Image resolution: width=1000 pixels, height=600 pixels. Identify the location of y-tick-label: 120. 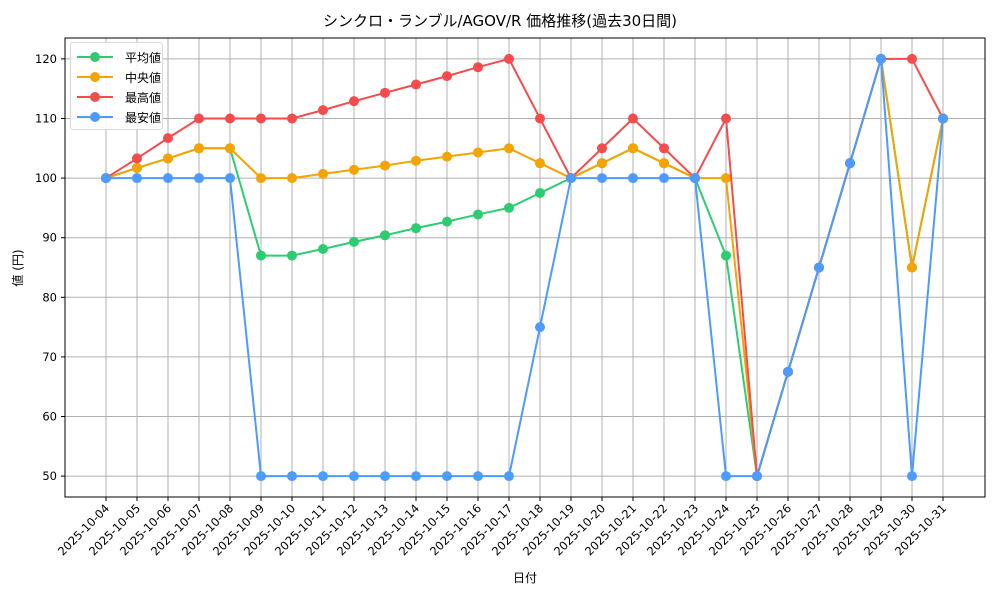
(46, 59).